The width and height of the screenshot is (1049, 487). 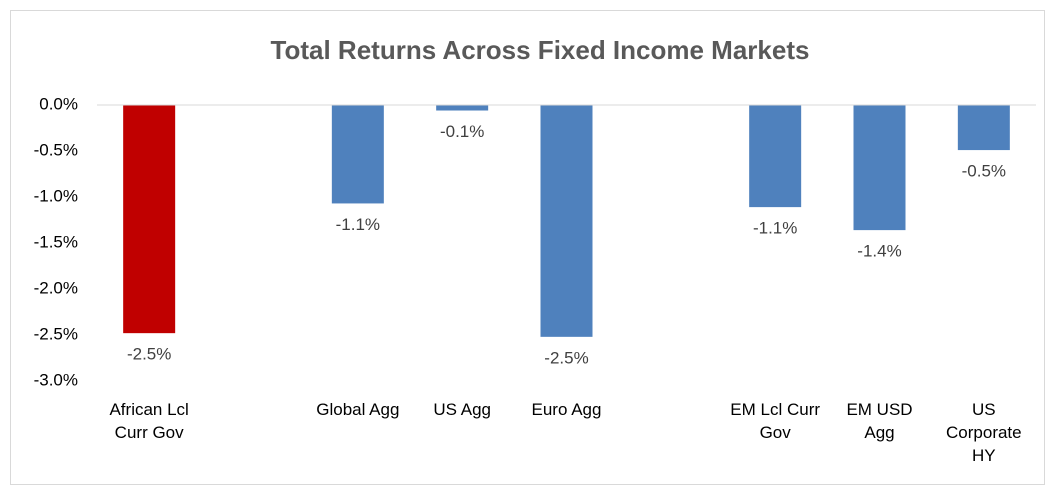 What do you see at coordinates (775, 421) in the screenshot?
I see `x-tick-label: EM Lcl Curr Gov` at bounding box center [775, 421].